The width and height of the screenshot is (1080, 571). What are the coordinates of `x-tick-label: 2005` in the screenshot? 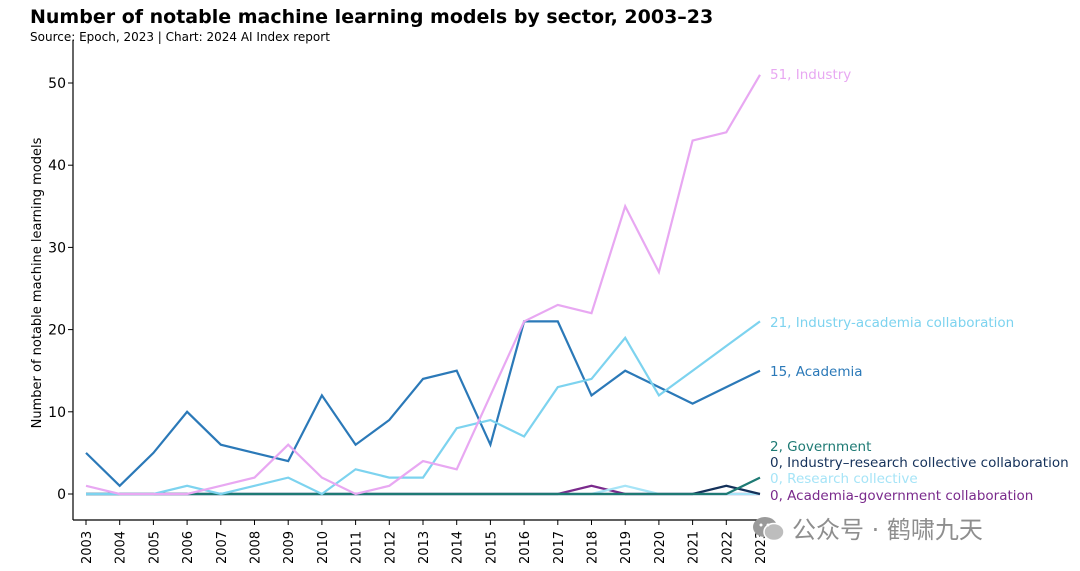 It's located at (154, 547).